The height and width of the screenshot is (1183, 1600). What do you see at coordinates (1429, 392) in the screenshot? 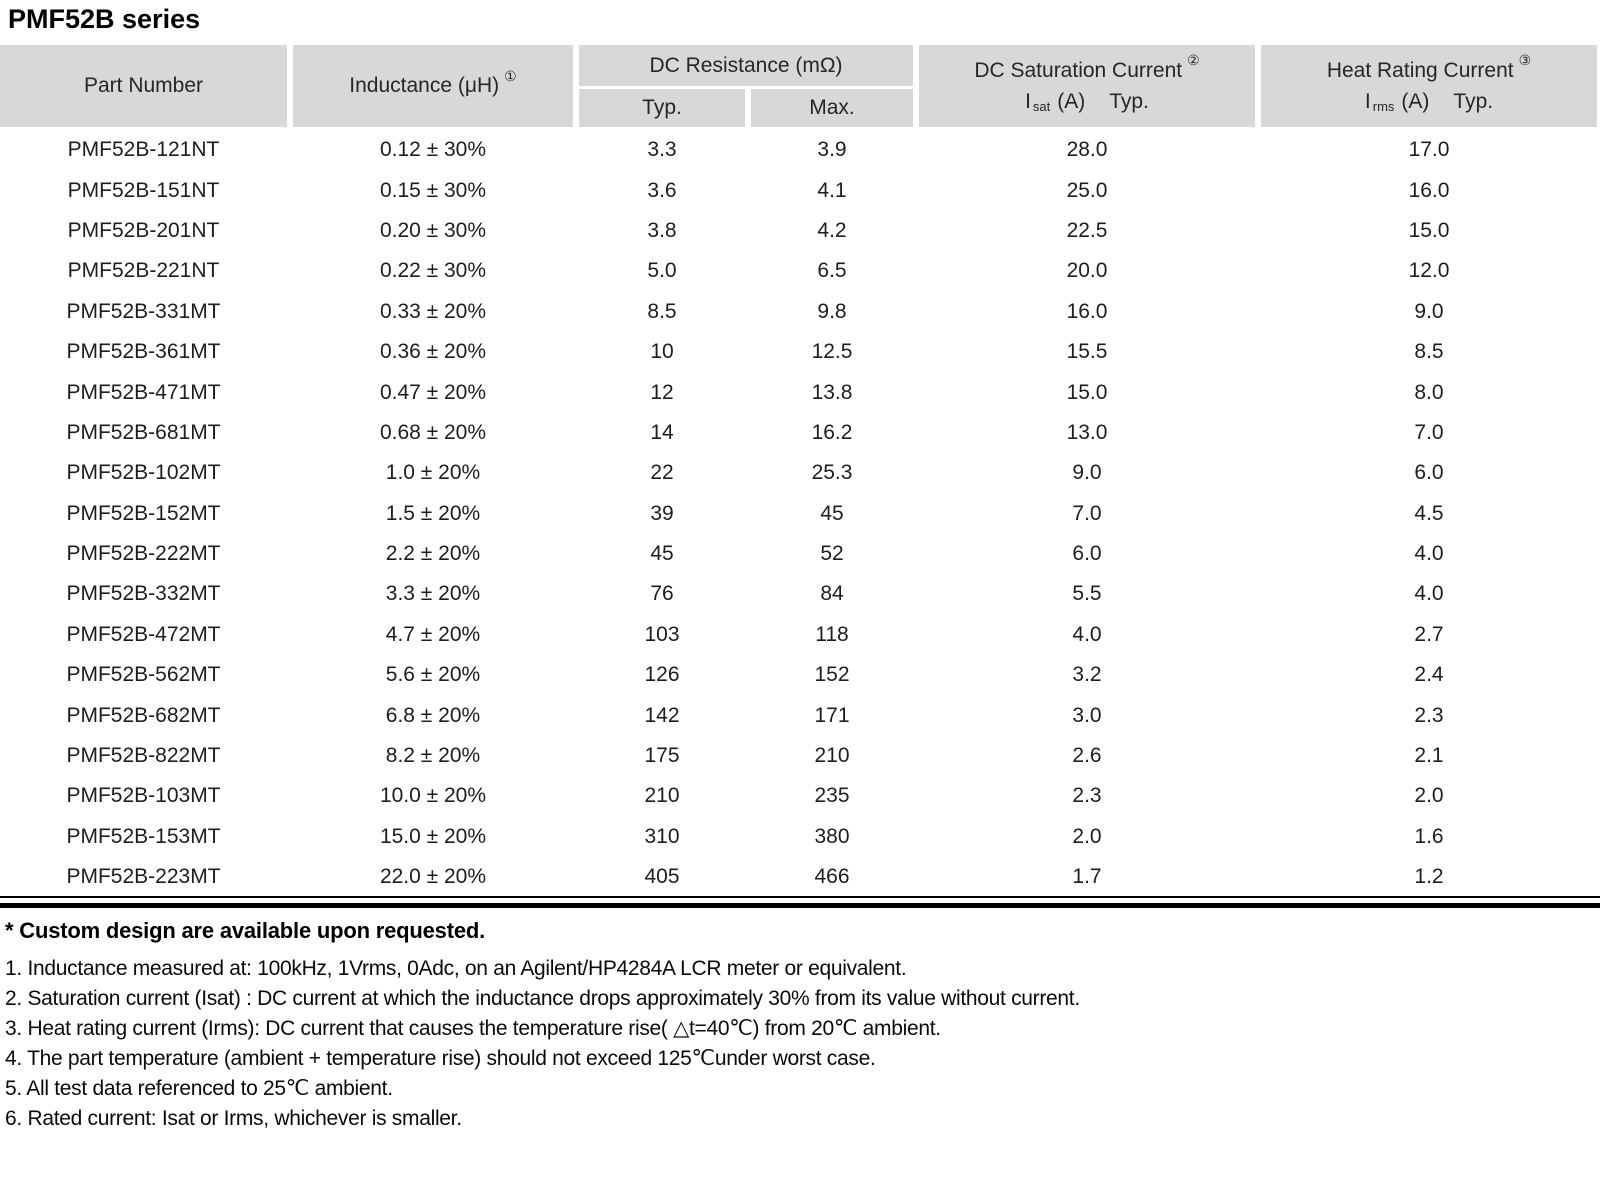
I see `irms-cell: 8.0` at bounding box center [1429, 392].